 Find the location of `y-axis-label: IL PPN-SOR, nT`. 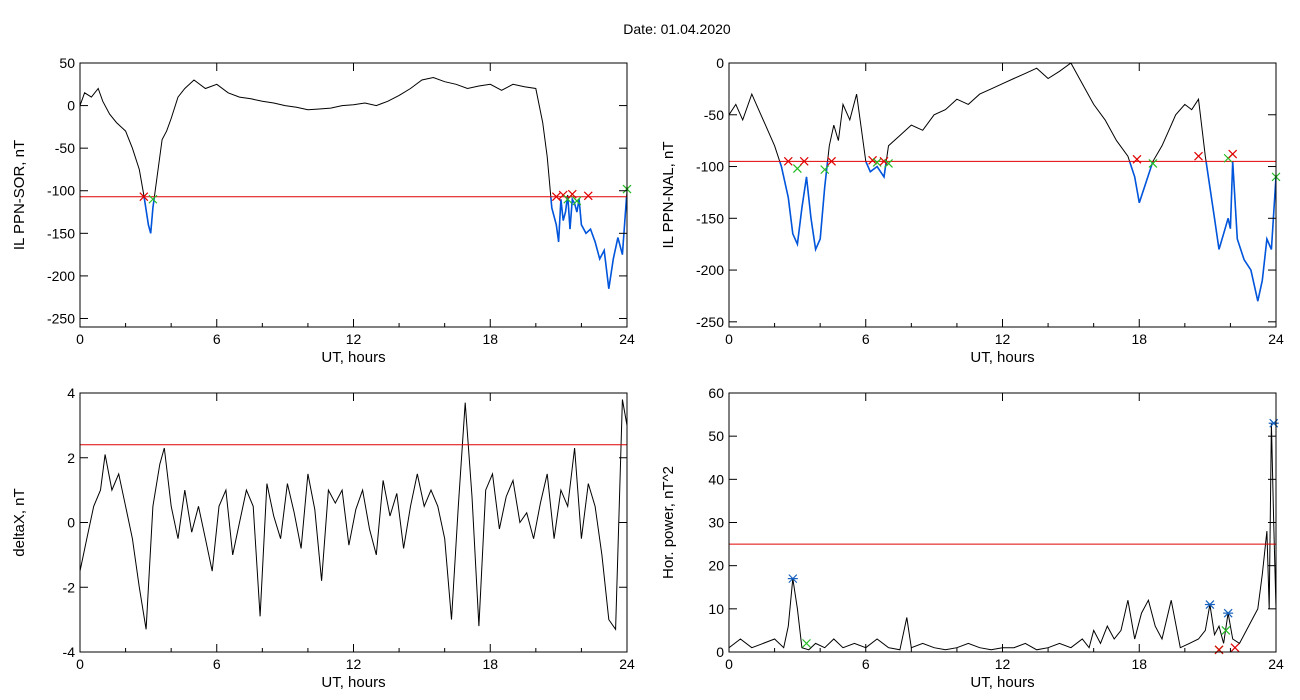

y-axis-label: IL PPN-SOR, nT is located at coordinates (19, 195).